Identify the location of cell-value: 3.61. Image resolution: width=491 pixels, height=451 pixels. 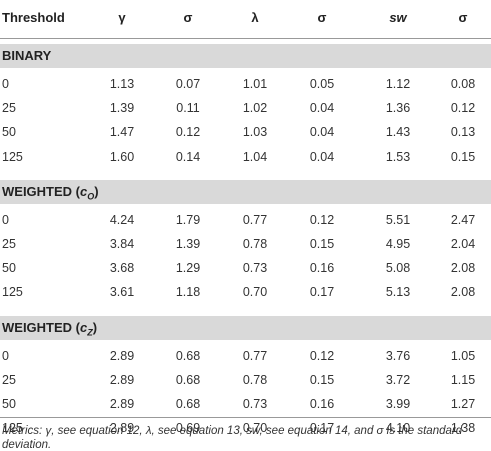
(122, 292).